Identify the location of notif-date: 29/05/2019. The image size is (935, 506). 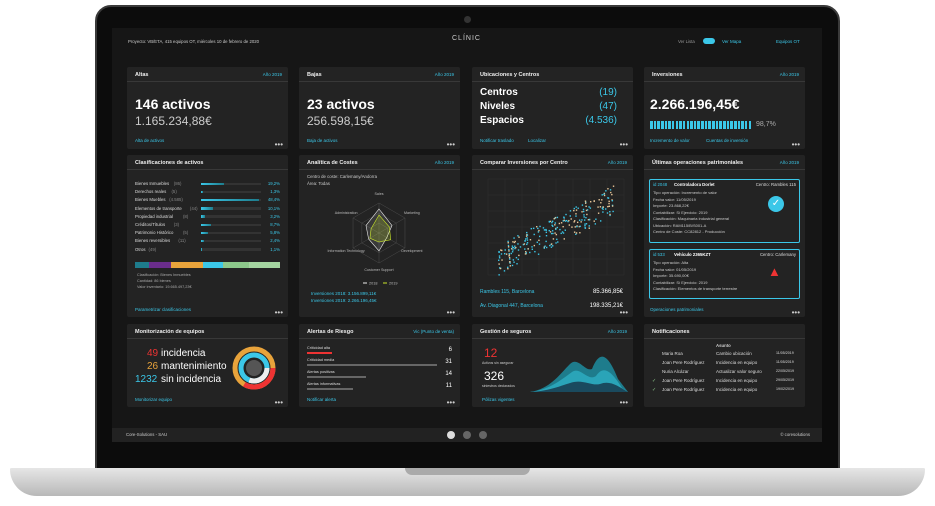
(785, 380).